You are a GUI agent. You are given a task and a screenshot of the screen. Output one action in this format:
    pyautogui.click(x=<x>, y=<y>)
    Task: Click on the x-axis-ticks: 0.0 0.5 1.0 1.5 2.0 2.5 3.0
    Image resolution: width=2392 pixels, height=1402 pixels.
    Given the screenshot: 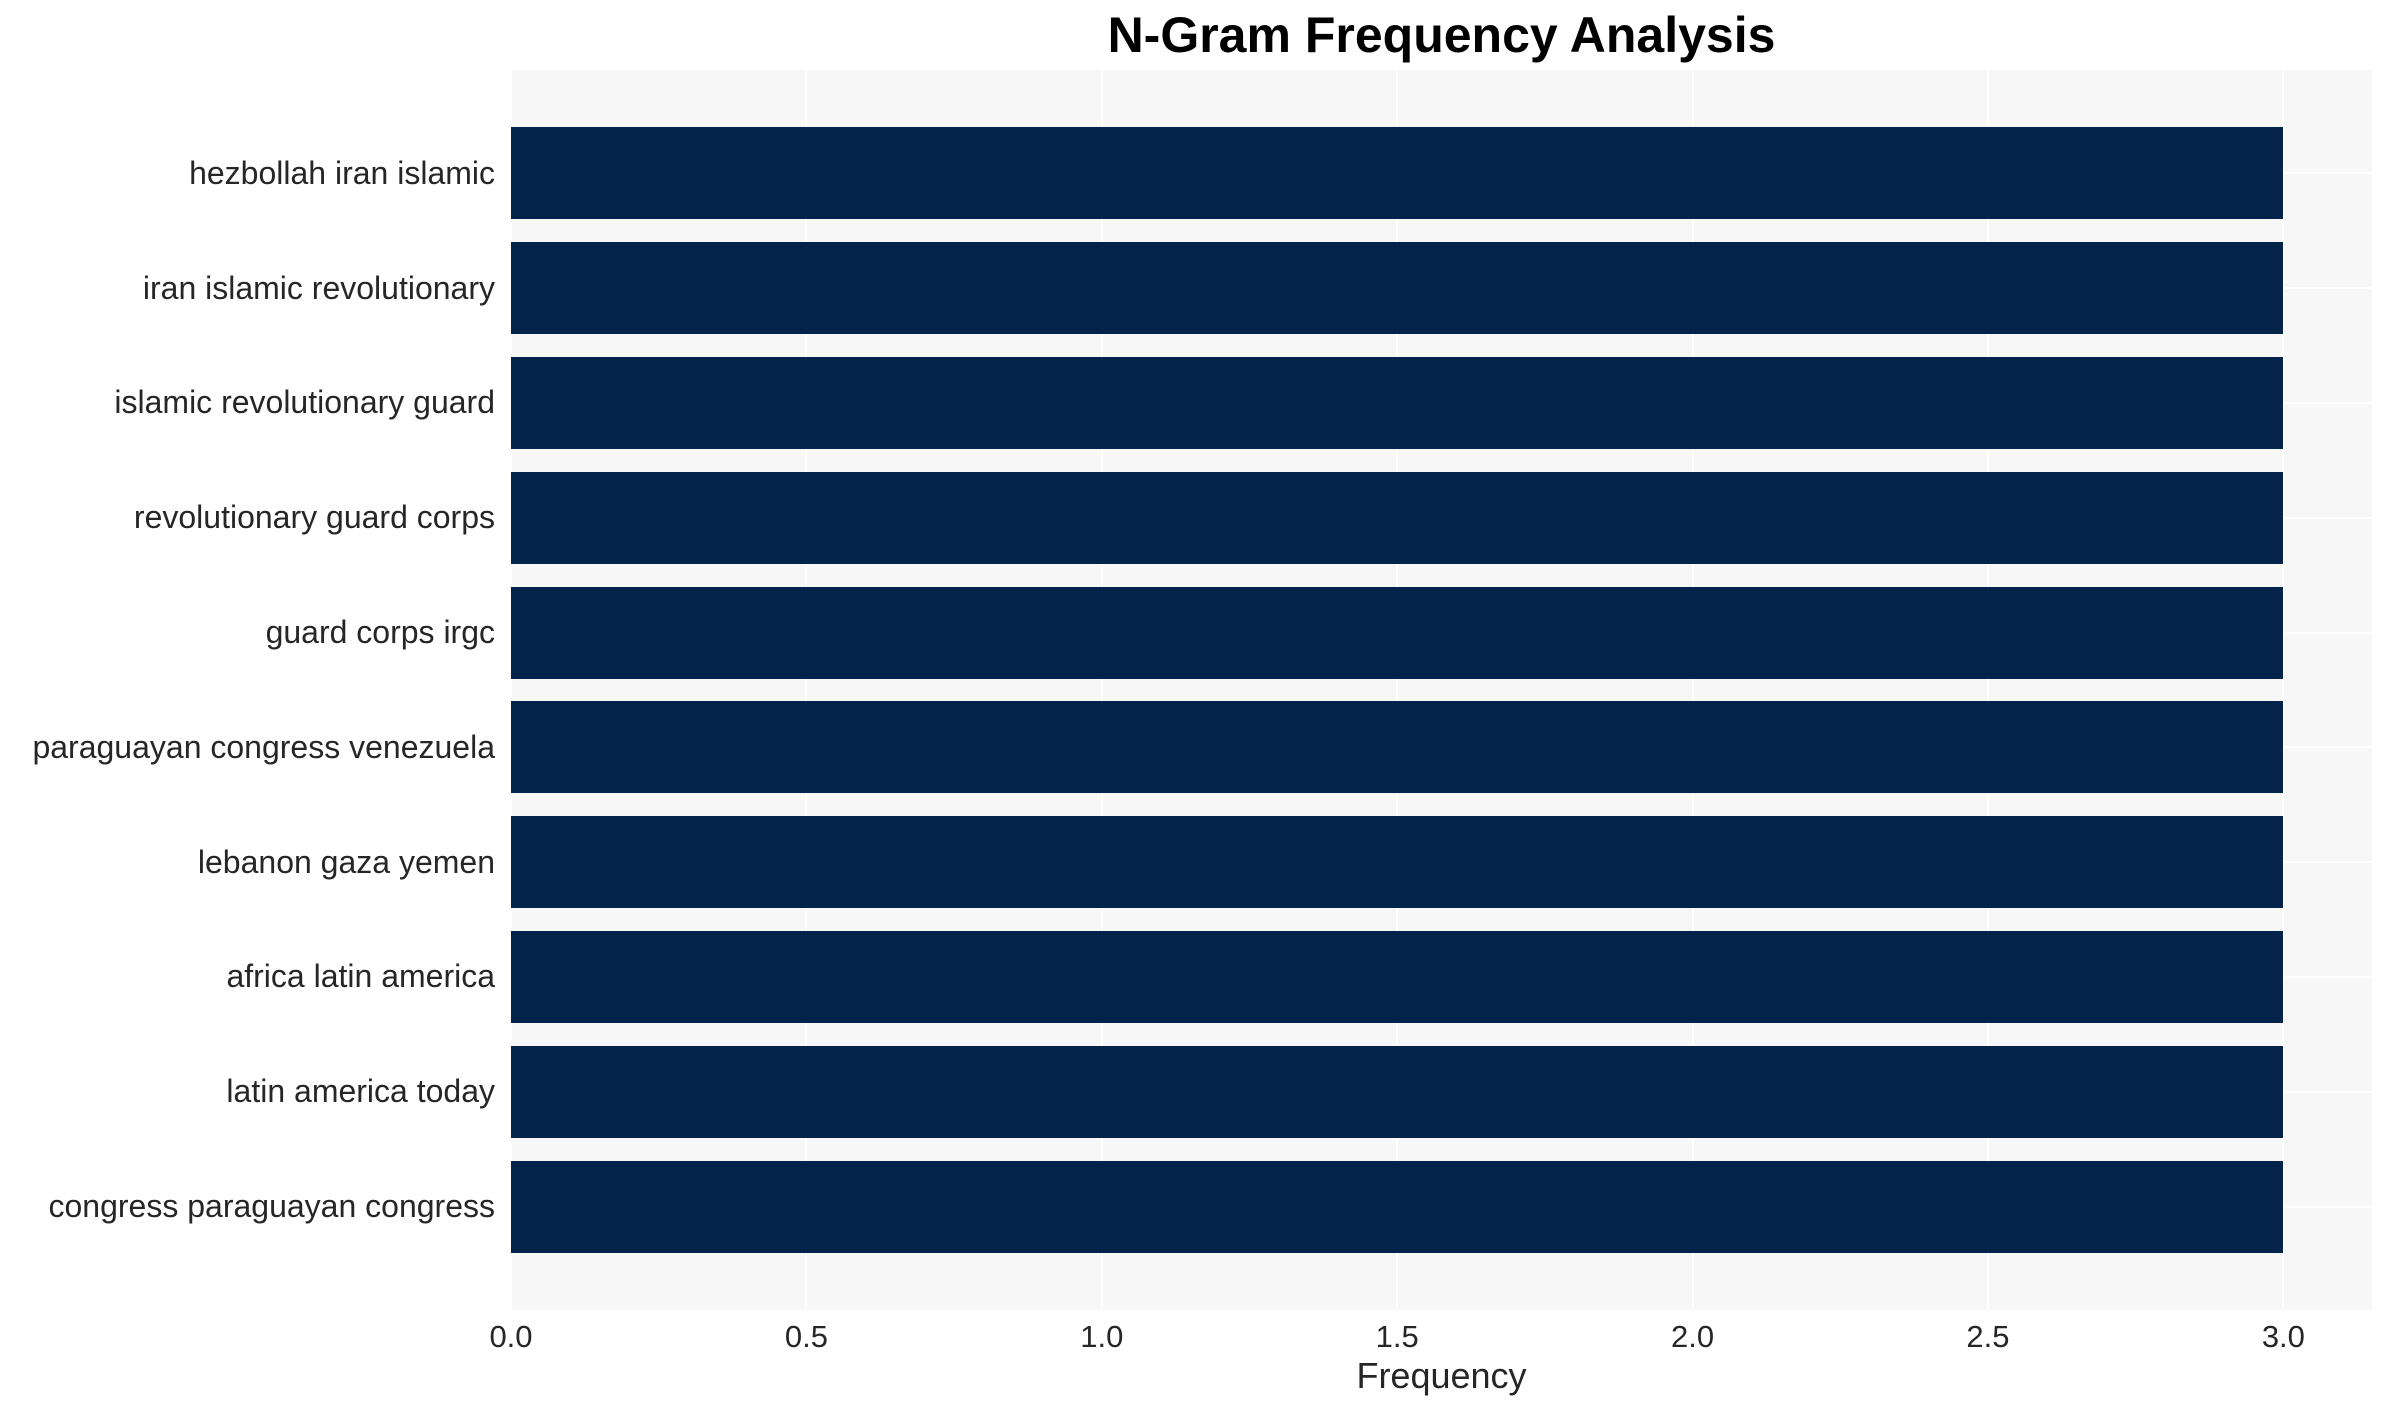 What is the action you would take?
    pyautogui.click(x=1430, y=1337)
    